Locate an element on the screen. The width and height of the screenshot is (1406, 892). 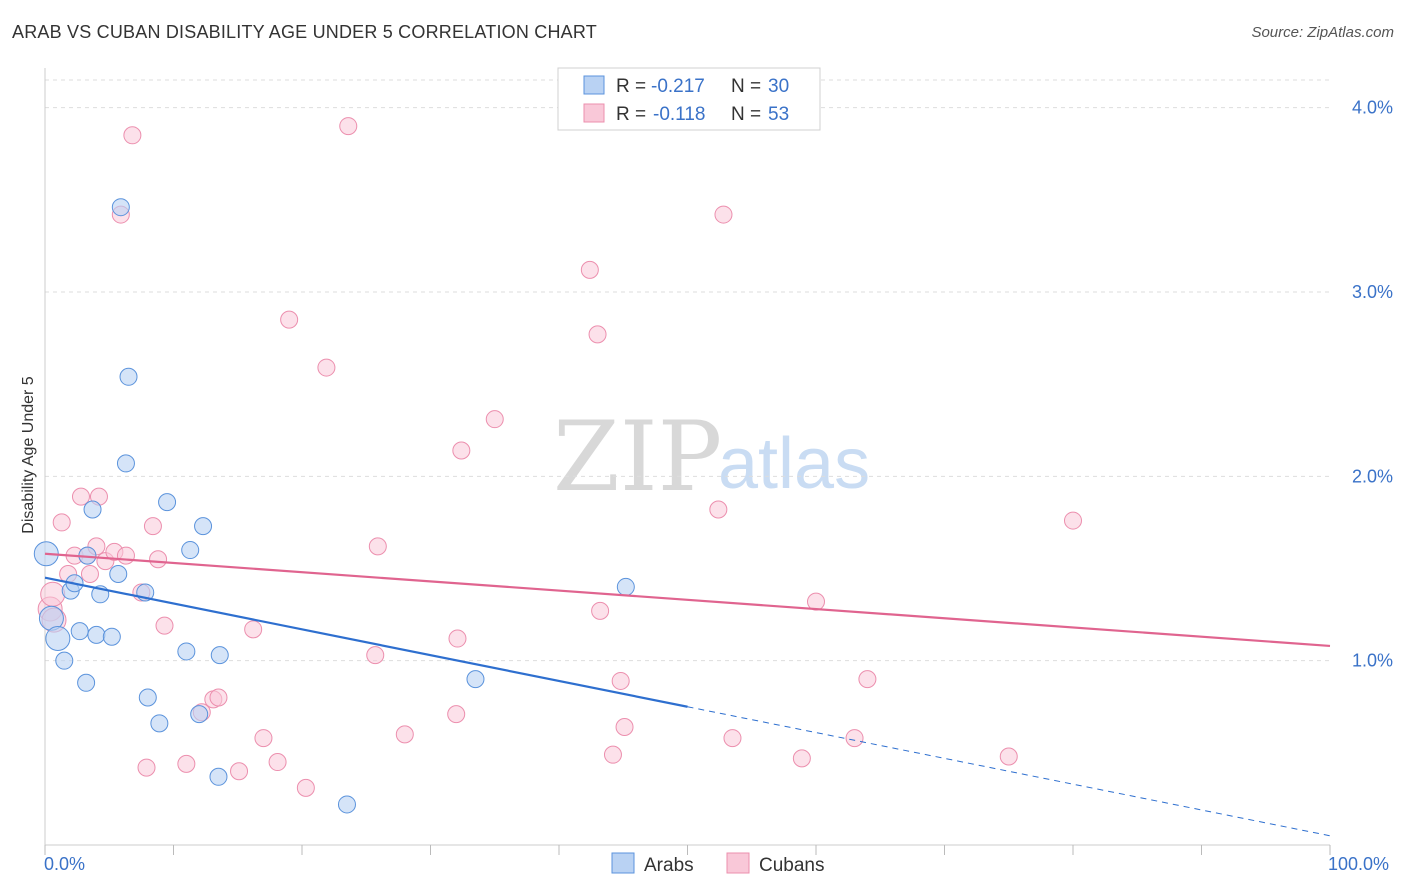
watermark-zip: ZIP is located at coordinates (637, 457).